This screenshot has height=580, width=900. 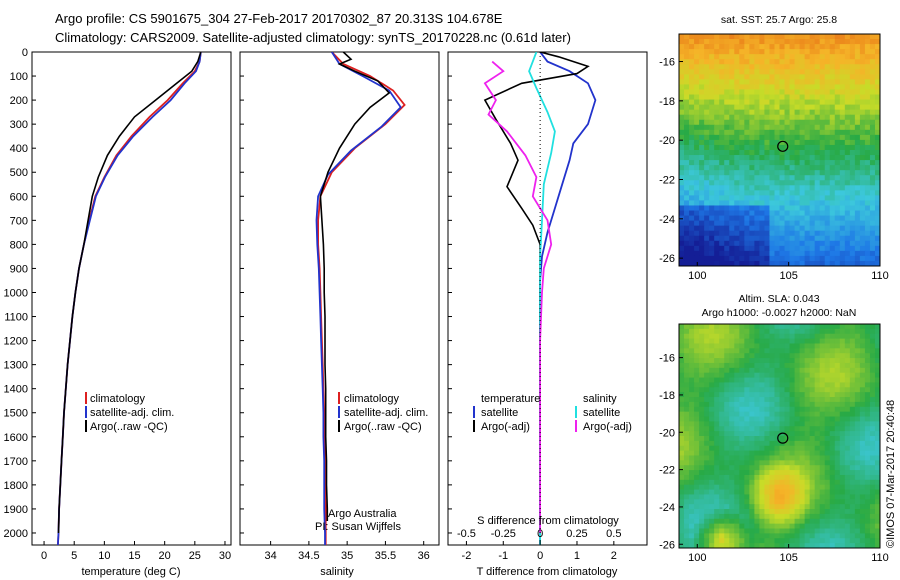 What do you see at coordinates (499, 413) in the screenshot?
I see `legend-label-t-satellite: satellite` at bounding box center [499, 413].